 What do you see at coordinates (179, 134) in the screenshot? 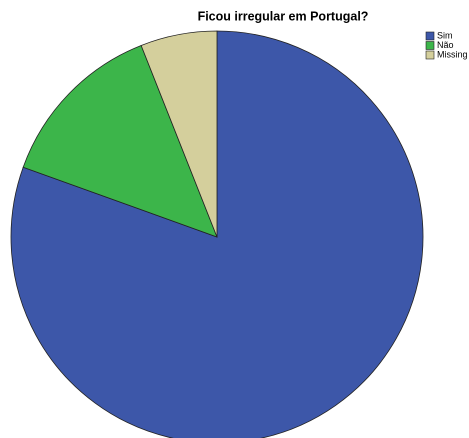
I see `pie-slice` at bounding box center [179, 134].